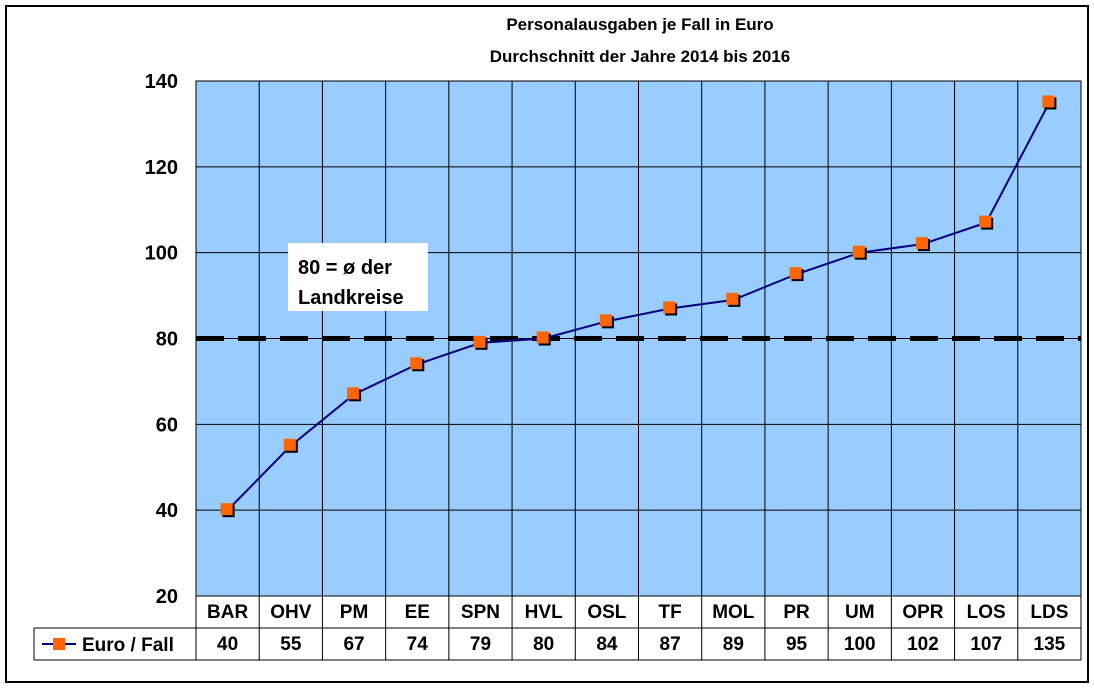 This screenshot has width=1094, height=693. Describe the element at coordinates (733, 644) in the screenshot. I see `data-value-label: 89` at that location.